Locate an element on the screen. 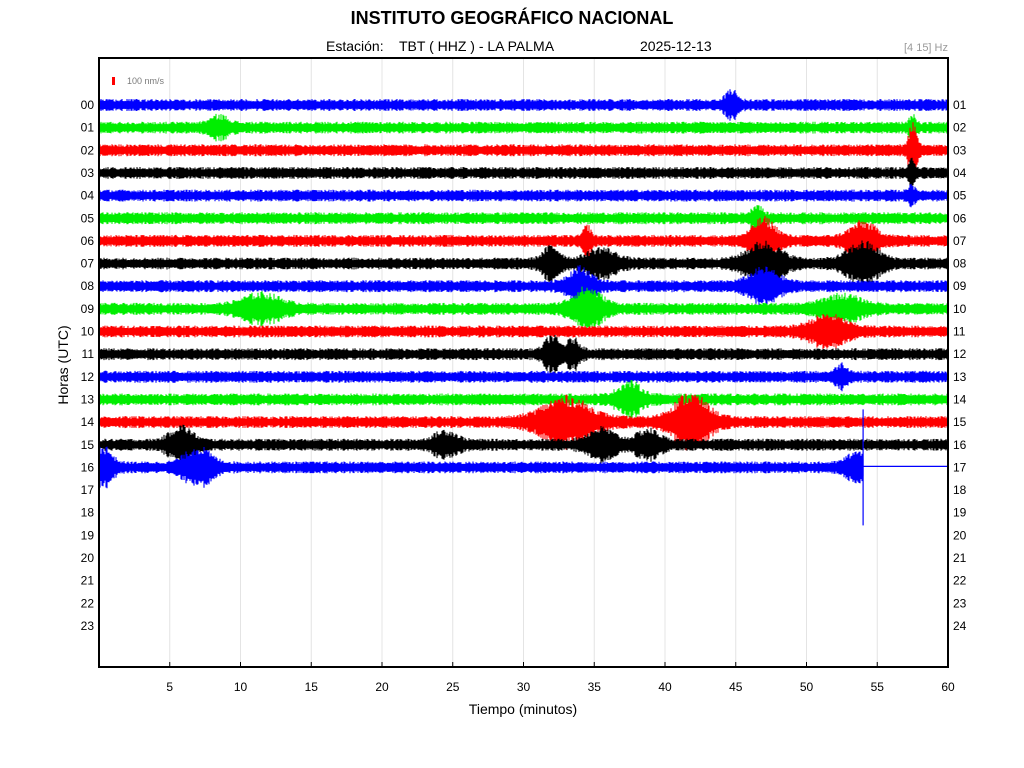  y-axis-label: Horas (UTC) is located at coordinates (63, 364).